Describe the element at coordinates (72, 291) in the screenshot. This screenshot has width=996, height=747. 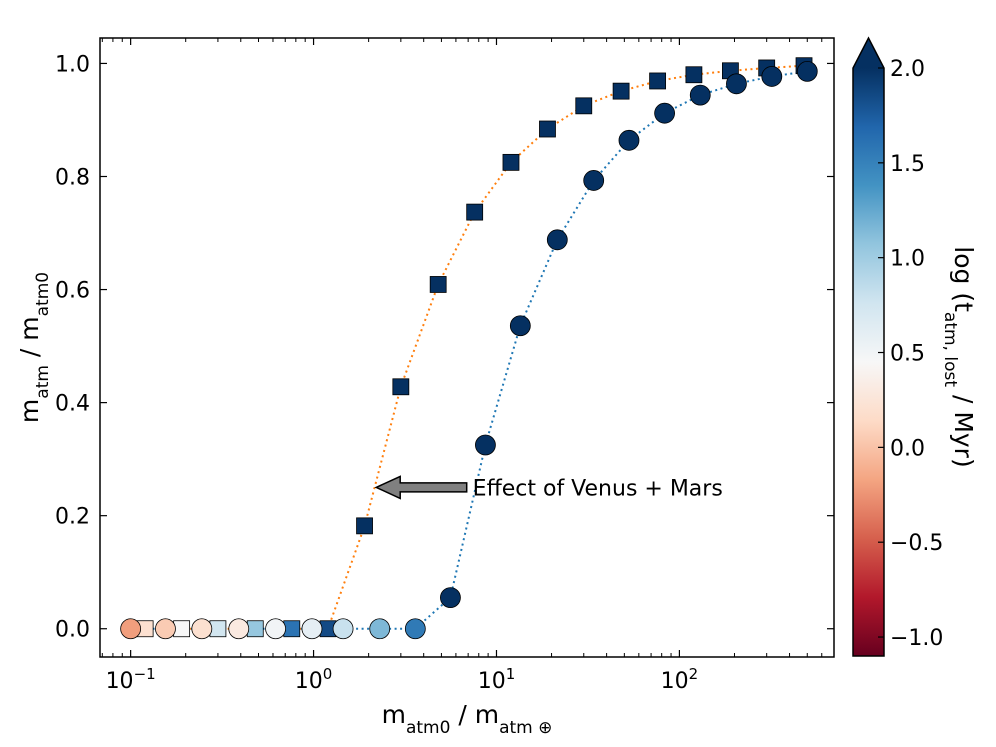
I see `y-tick-label: 0.6` at that location.